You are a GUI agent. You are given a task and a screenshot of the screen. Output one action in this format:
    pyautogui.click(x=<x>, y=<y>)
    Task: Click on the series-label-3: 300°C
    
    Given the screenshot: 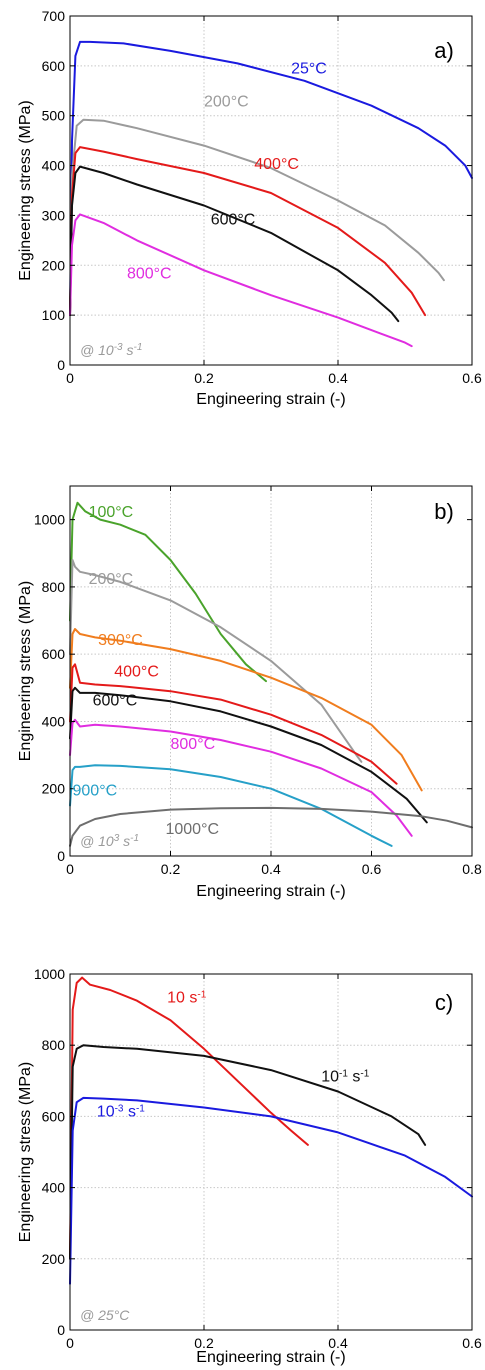 What is the action you would take?
    pyautogui.click(x=120, y=640)
    